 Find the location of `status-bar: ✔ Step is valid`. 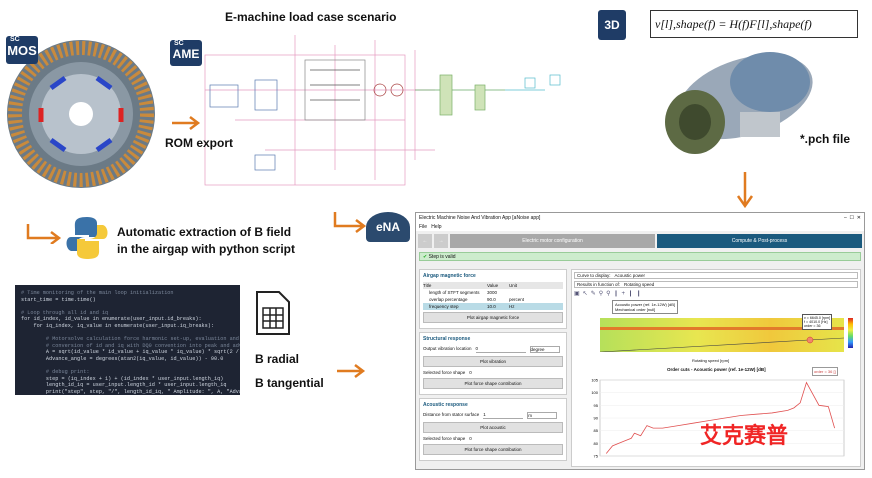

status-bar: ✔ Step is valid is located at coordinates (640, 256).